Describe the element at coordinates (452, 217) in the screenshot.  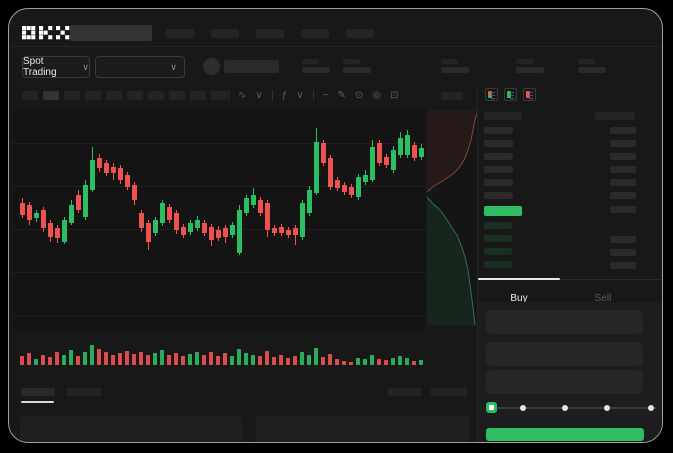
I see `depth-chart` at that location.